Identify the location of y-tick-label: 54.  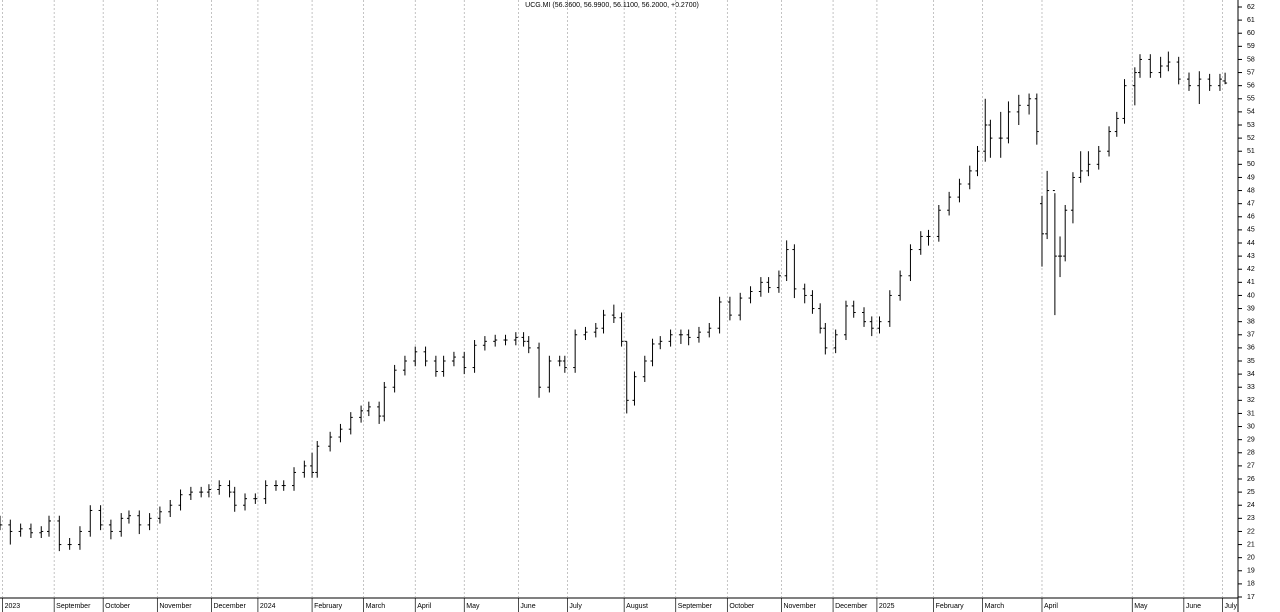
(1251, 112).